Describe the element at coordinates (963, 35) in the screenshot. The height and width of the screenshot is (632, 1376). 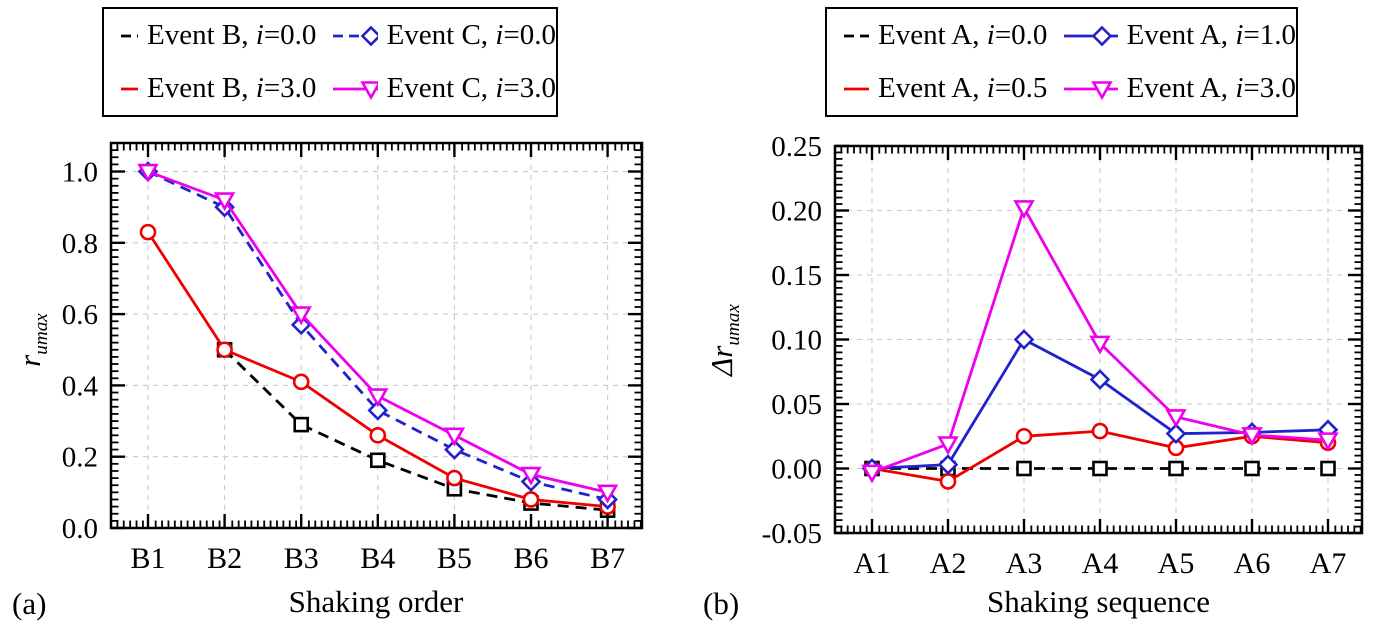
I see `legend-label: Event A, i=0.0` at that location.